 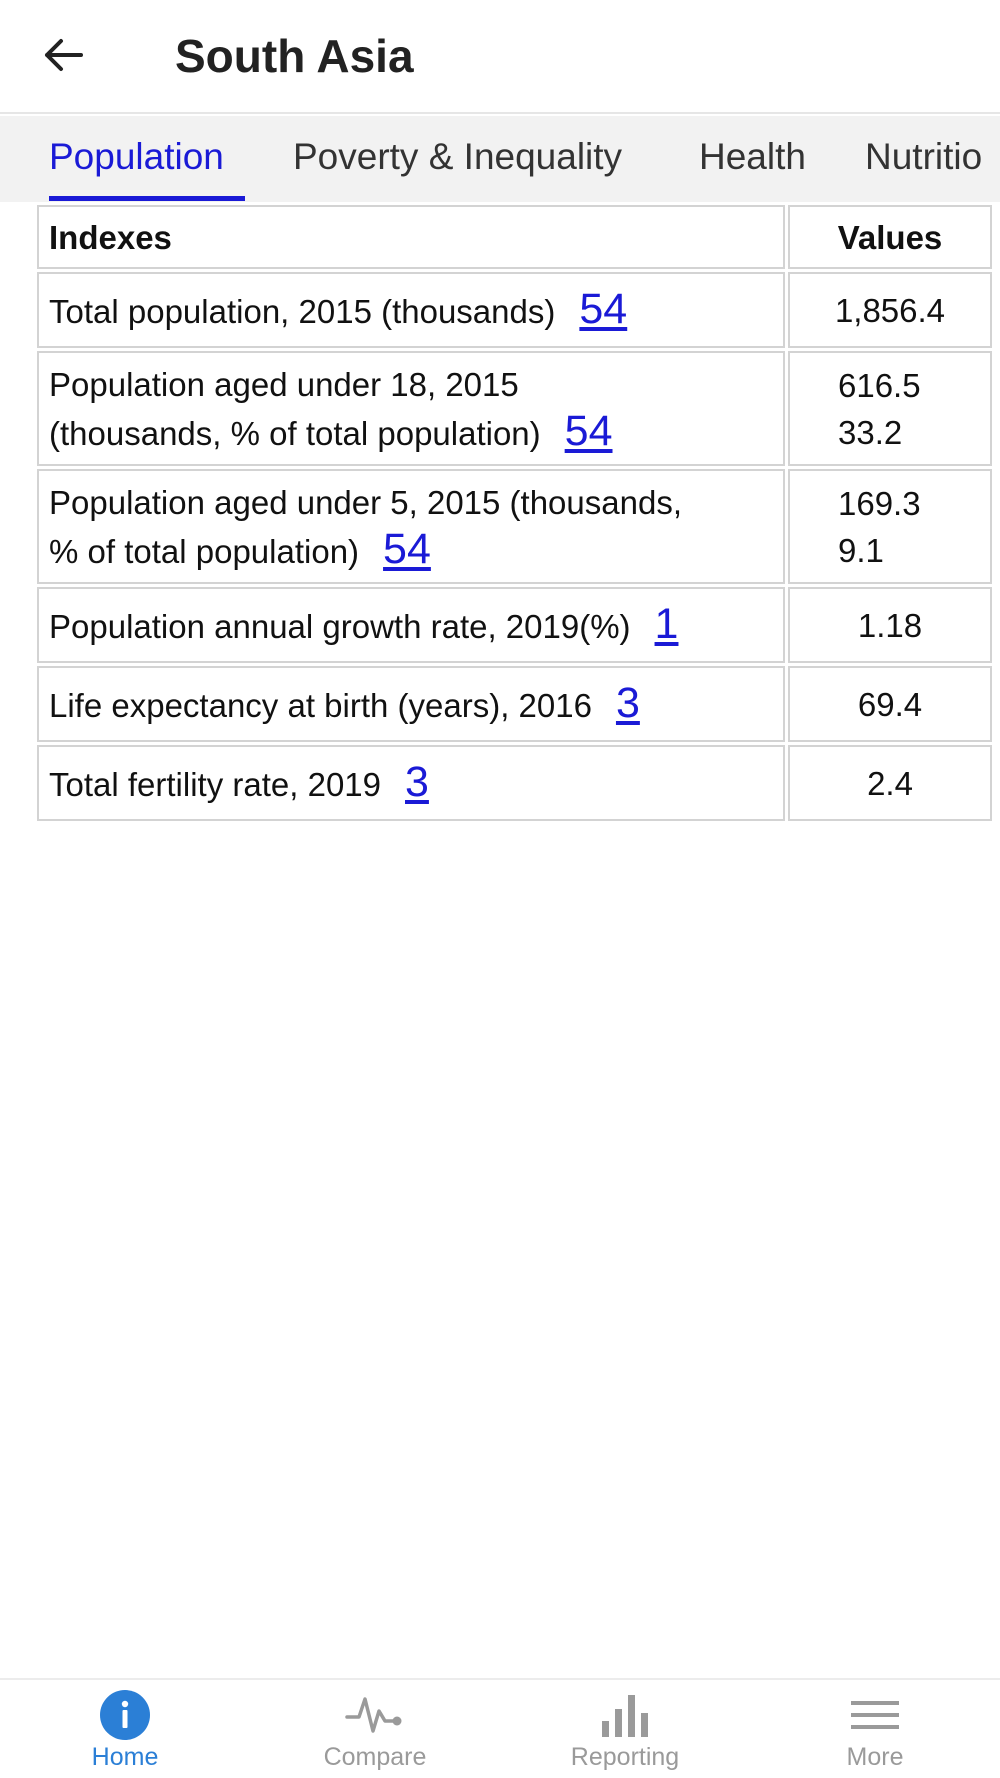 I want to click on nav-compare: Compare, so click(x=375, y=1729).